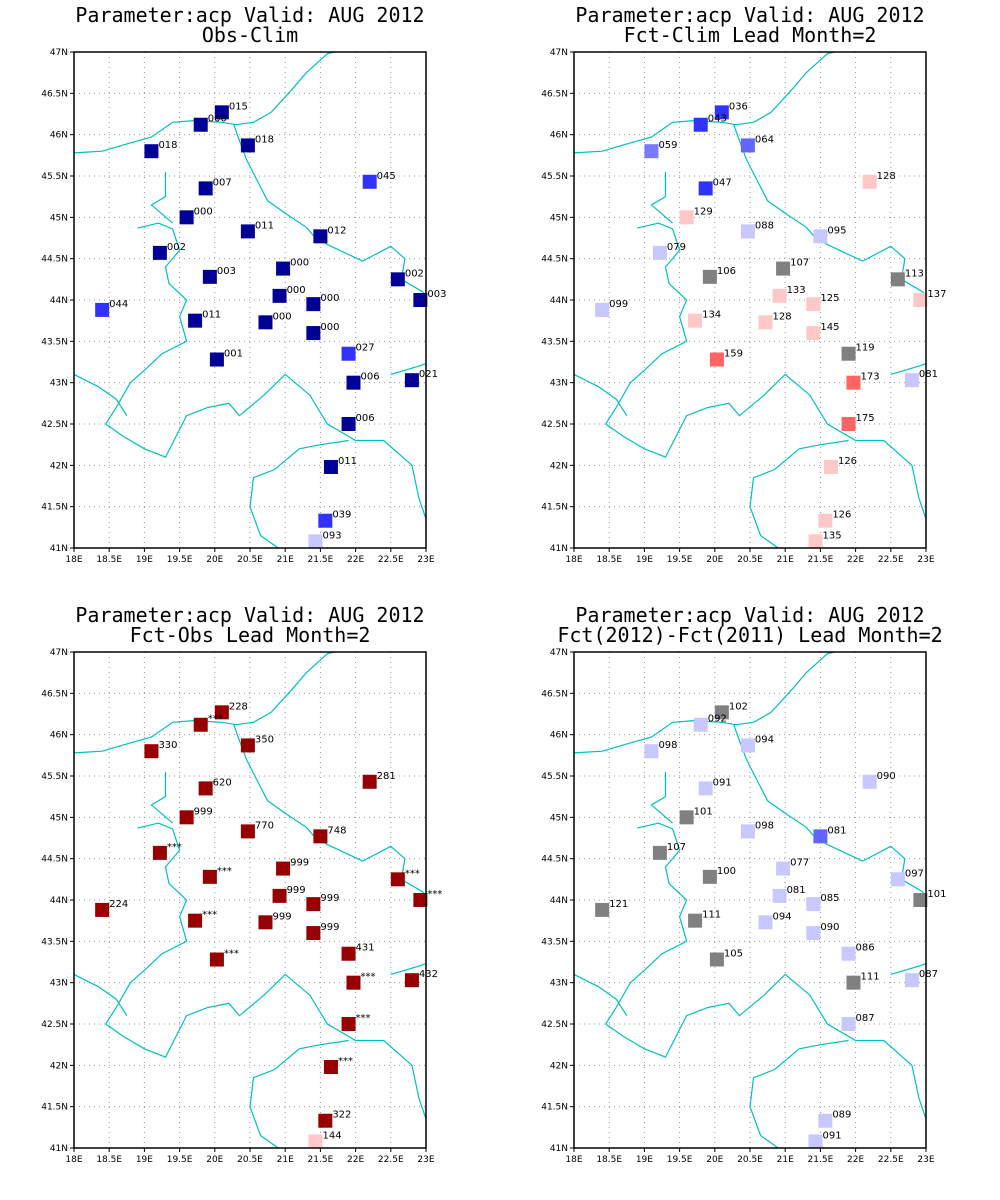 Image resolution: width=1000 pixels, height=1200 pixels. I want to click on station-value: 059, so click(667, 145).